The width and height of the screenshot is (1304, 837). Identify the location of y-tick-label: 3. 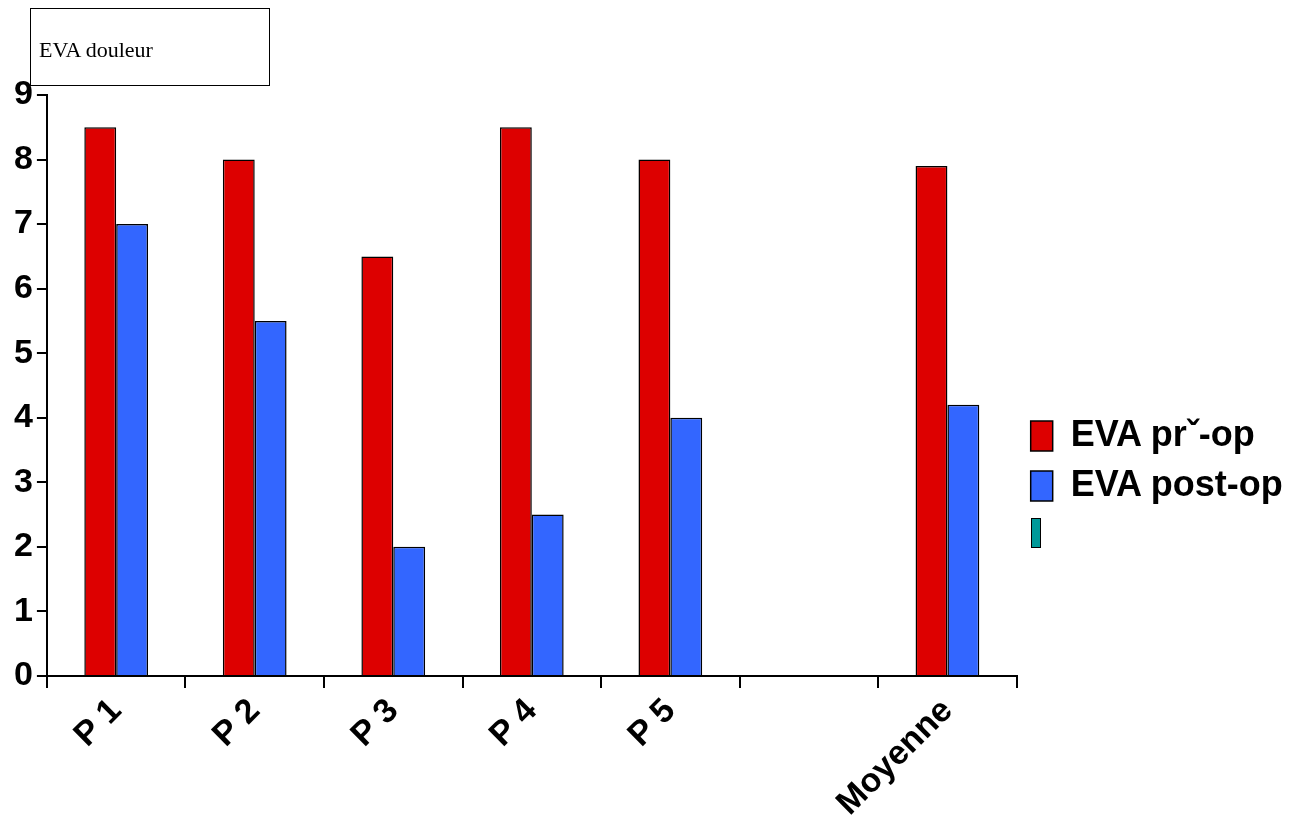
(23, 479).